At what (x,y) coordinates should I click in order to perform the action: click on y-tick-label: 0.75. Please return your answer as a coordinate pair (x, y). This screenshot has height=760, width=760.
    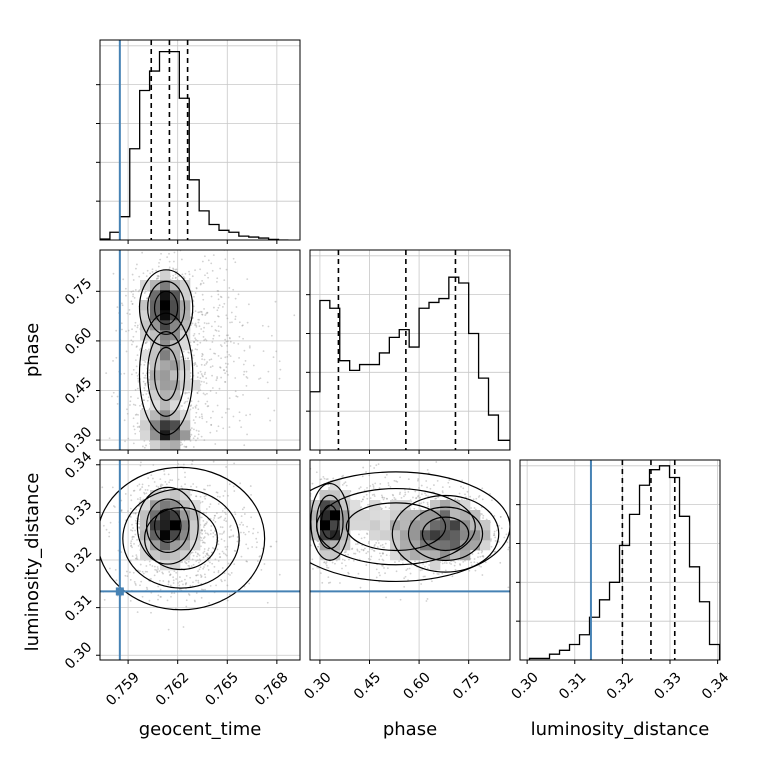
    Looking at the image, I should click on (78, 291).